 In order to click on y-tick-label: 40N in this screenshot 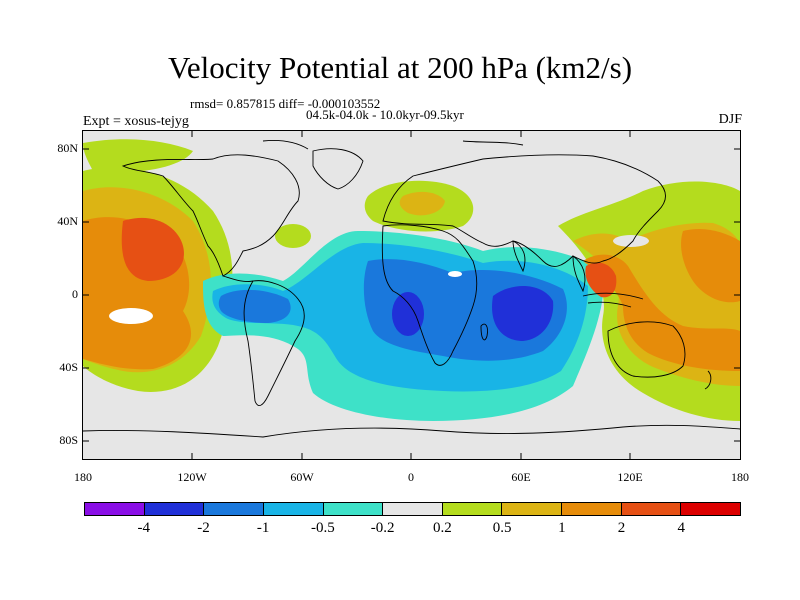, I will do `click(67, 221)`.